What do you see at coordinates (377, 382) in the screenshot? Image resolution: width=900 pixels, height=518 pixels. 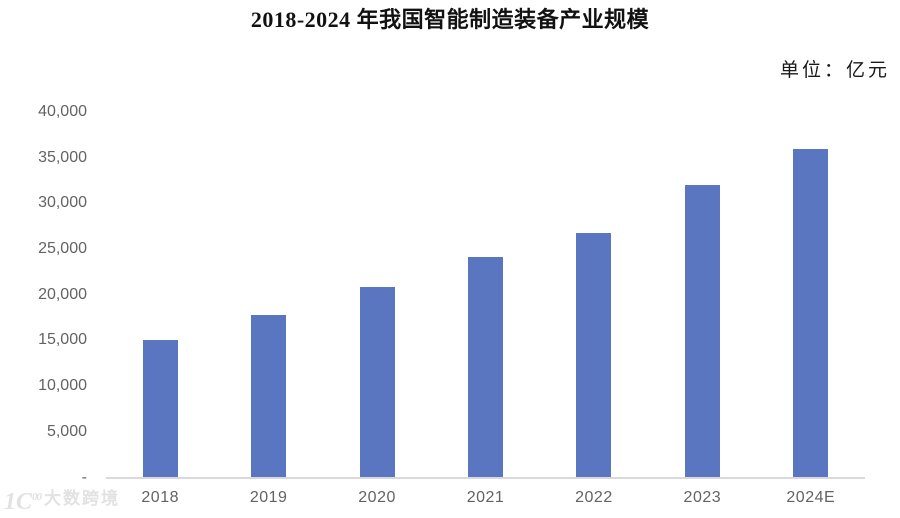 I see `bar-2020` at bounding box center [377, 382].